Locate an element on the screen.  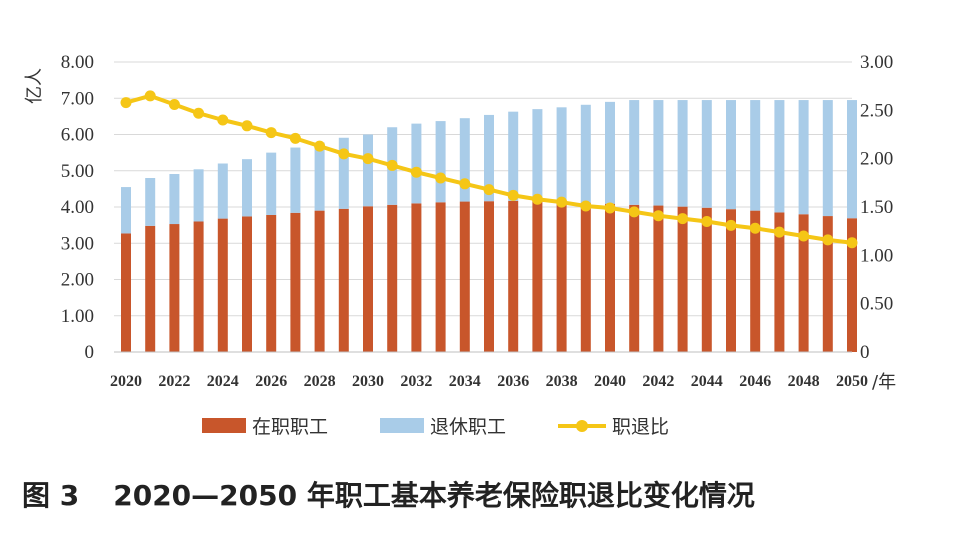
left-tick-label: 0 is located at coordinates (90, 352).